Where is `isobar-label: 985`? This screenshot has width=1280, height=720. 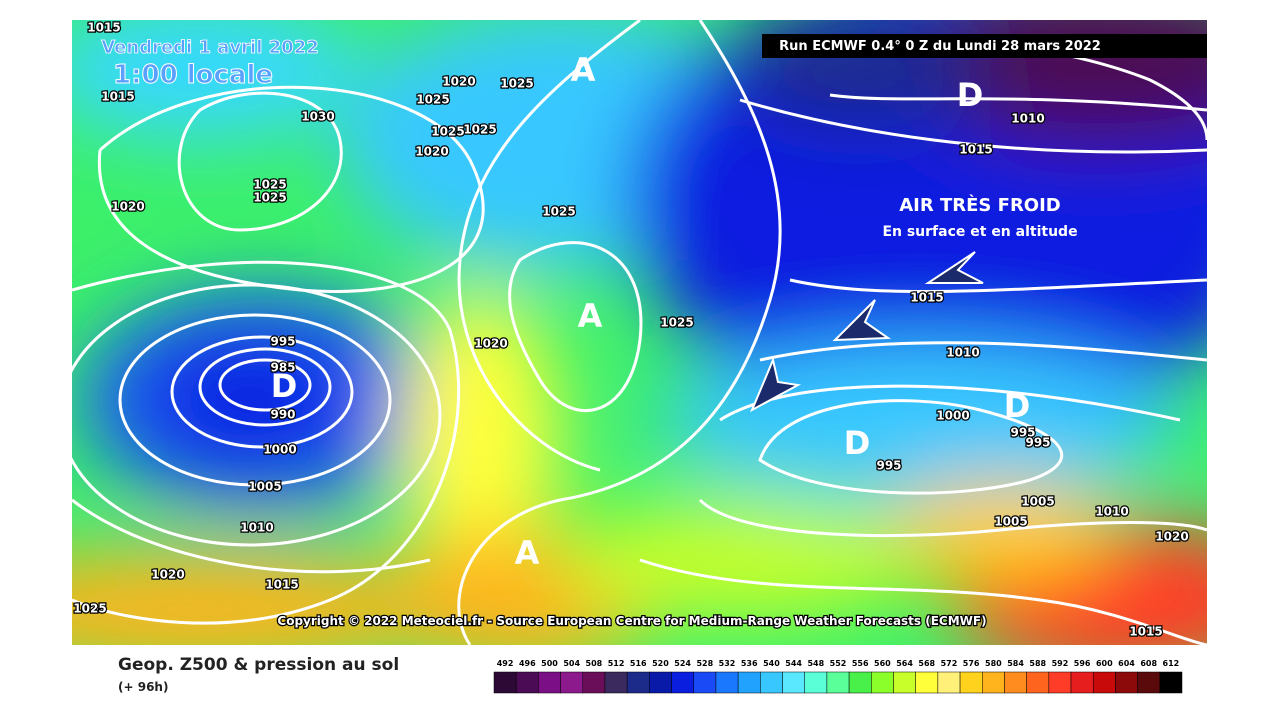
isobar-label: 985 is located at coordinates (282, 368).